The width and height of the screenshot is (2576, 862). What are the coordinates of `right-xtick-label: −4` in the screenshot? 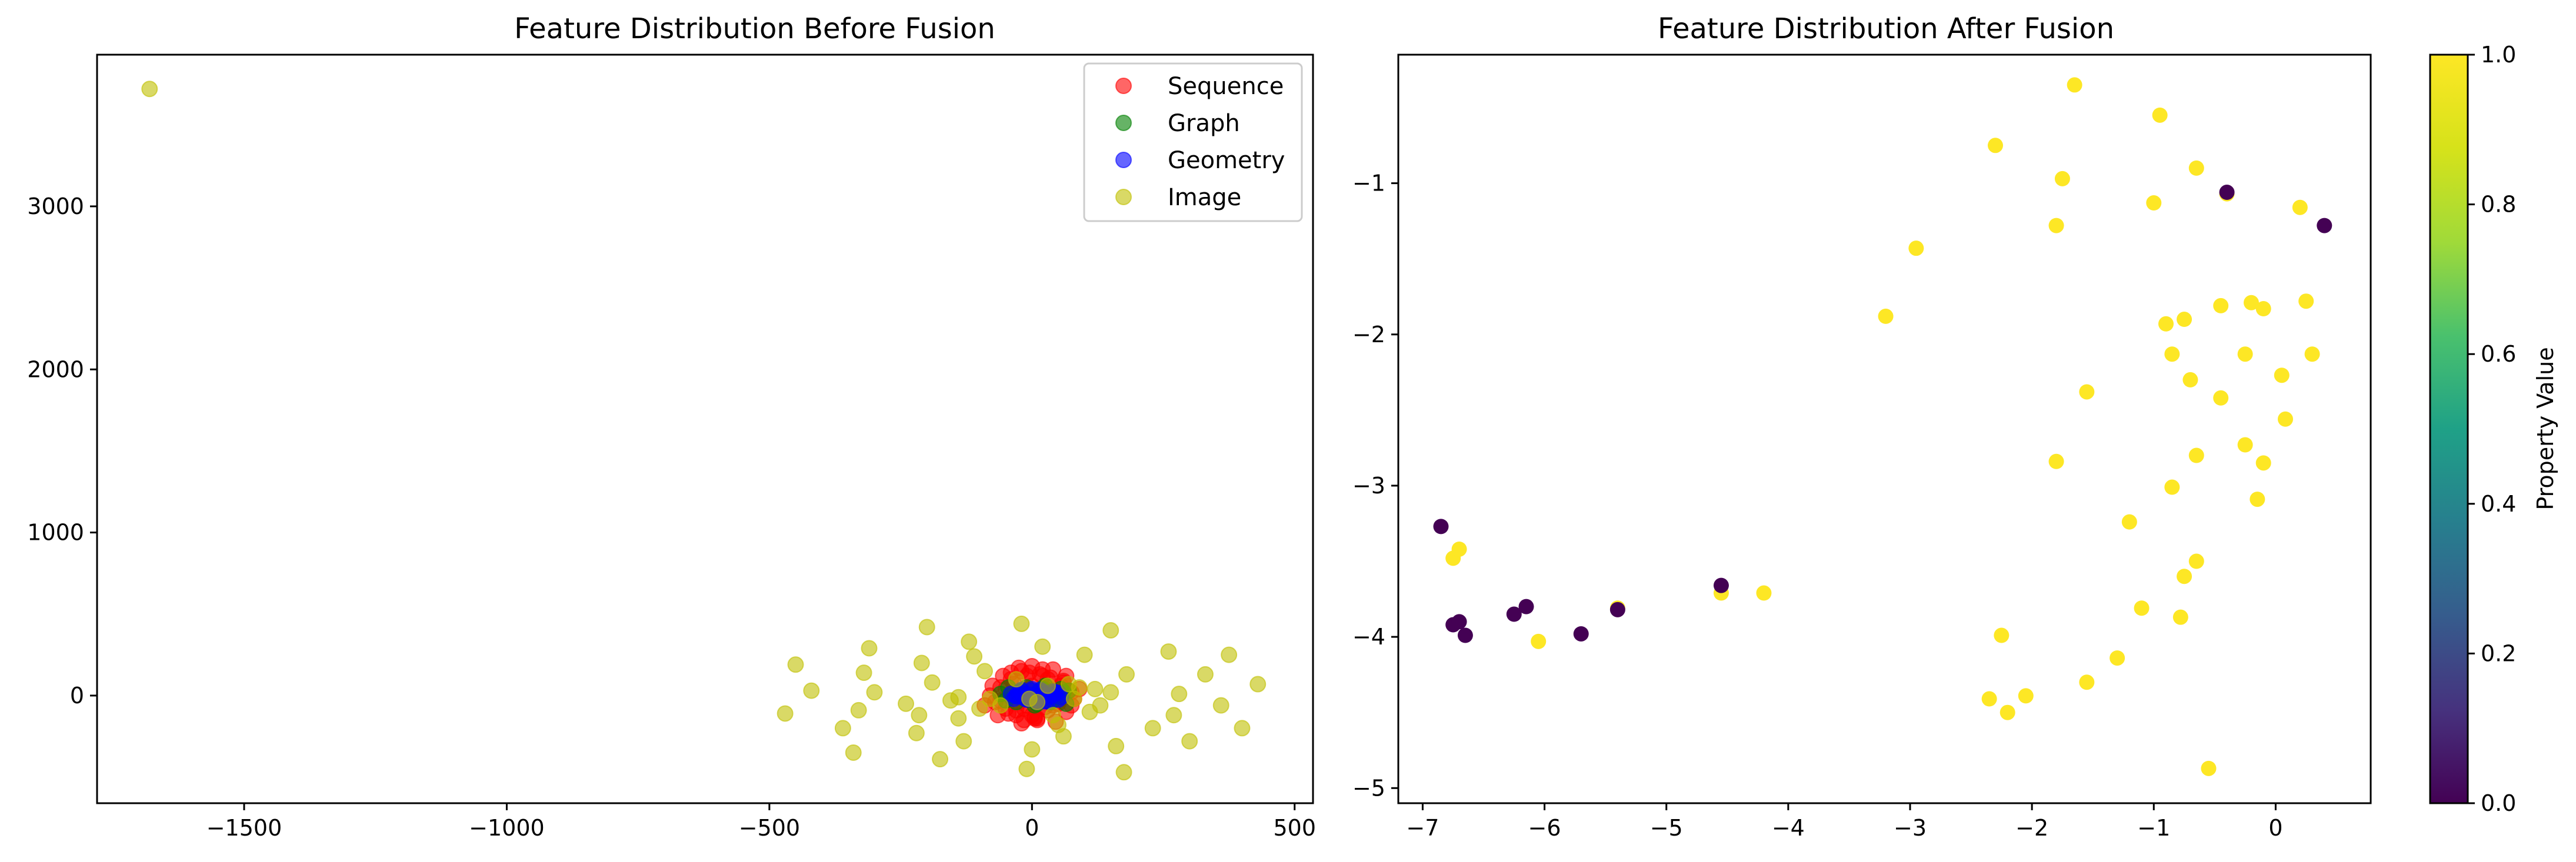 It's located at (1789, 828).